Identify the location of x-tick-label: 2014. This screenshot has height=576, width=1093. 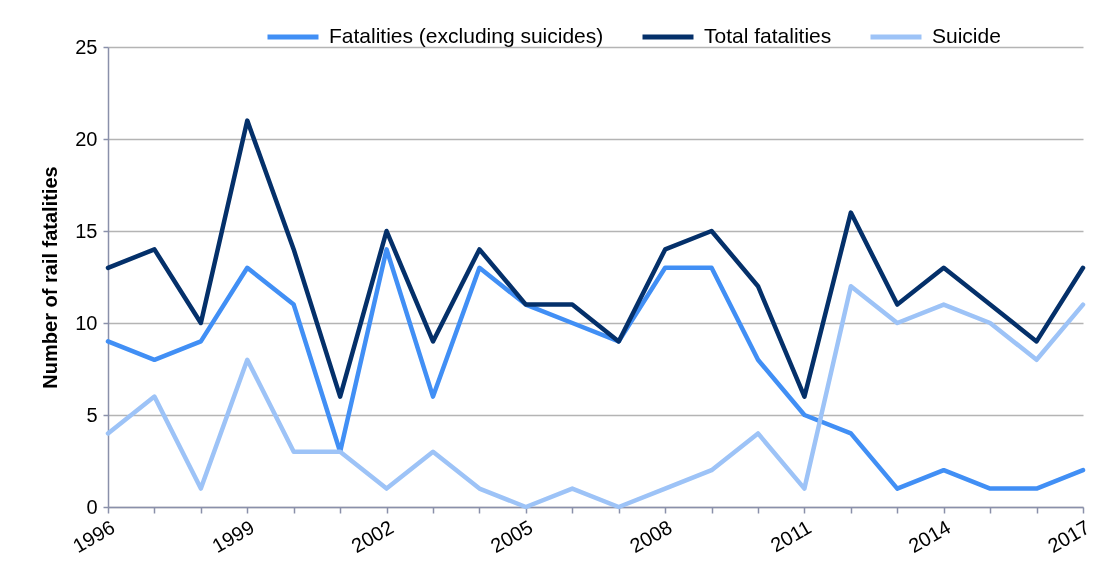
(929, 536).